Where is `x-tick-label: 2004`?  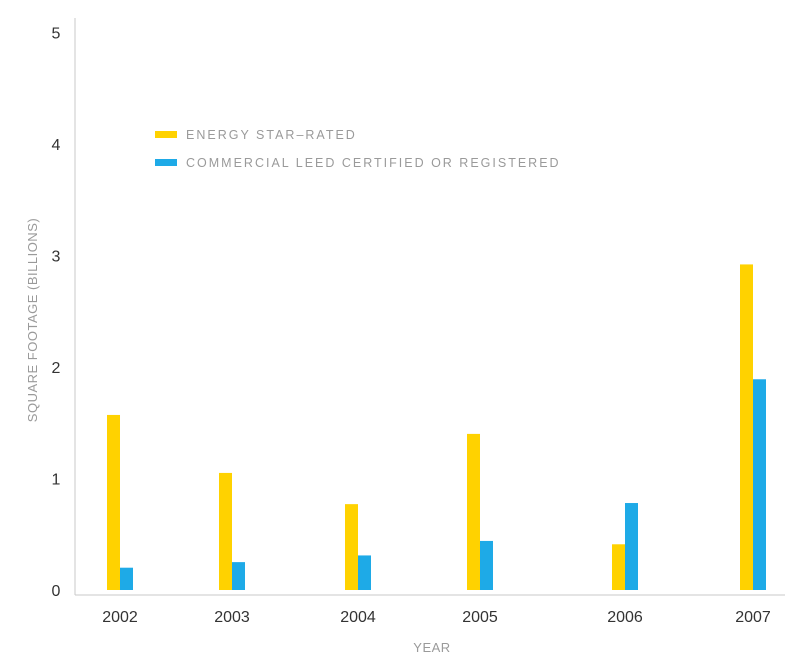 x-tick-label: 2004 is located at coordinates (358, 617).